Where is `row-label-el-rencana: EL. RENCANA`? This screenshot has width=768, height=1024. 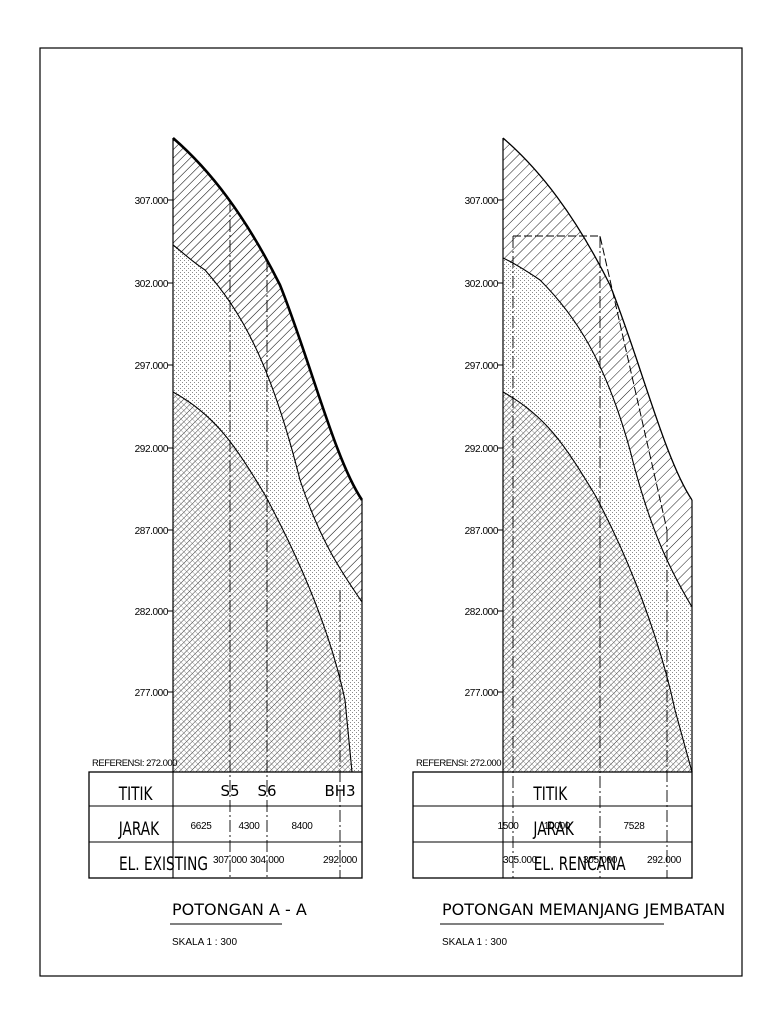 row-label-el-rencana: EL. RENCANA is located at coordinates (580, 864).